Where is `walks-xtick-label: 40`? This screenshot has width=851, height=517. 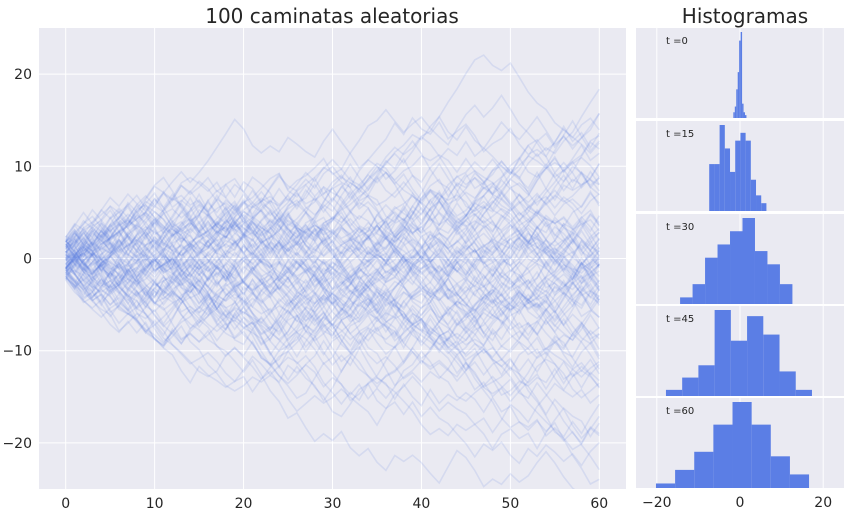
walks-xtick-label: 40 is located at coordinates (422, 504).